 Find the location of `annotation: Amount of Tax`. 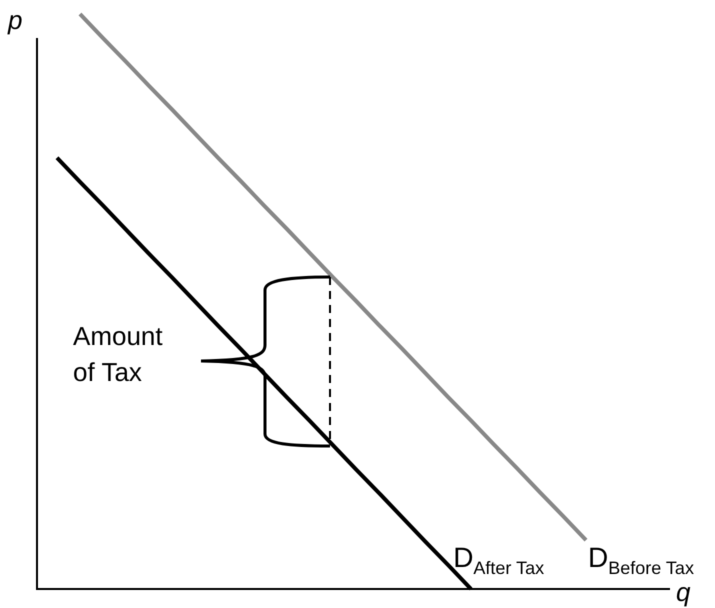

annotation: Amount of Tax is located at coordinates (118, 354).